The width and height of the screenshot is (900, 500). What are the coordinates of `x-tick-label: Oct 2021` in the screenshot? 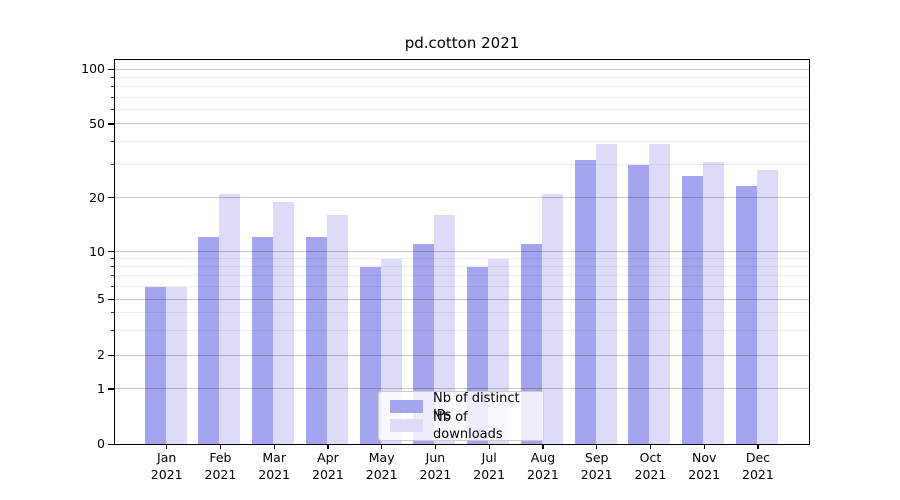 It's located at (650, 466).